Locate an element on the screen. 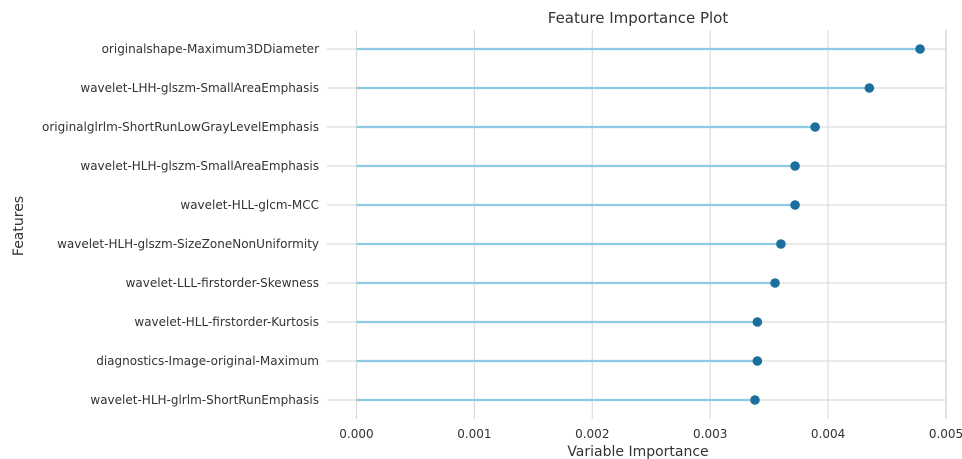  category-label: wavelet-HLH-glrlm-ShortRunEmphasis is located at coordinates (204, 400).